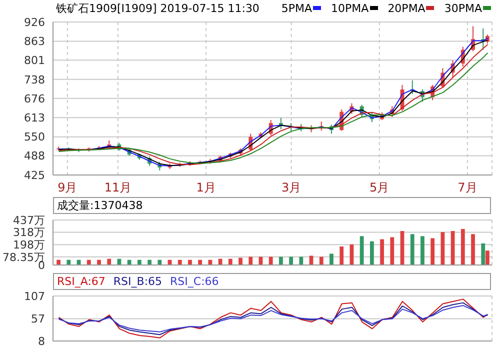  What do you see at coordinates (407, 8) in the screenshot?
I see `legend-label: 20PMA` at bounding box center [407, 8].